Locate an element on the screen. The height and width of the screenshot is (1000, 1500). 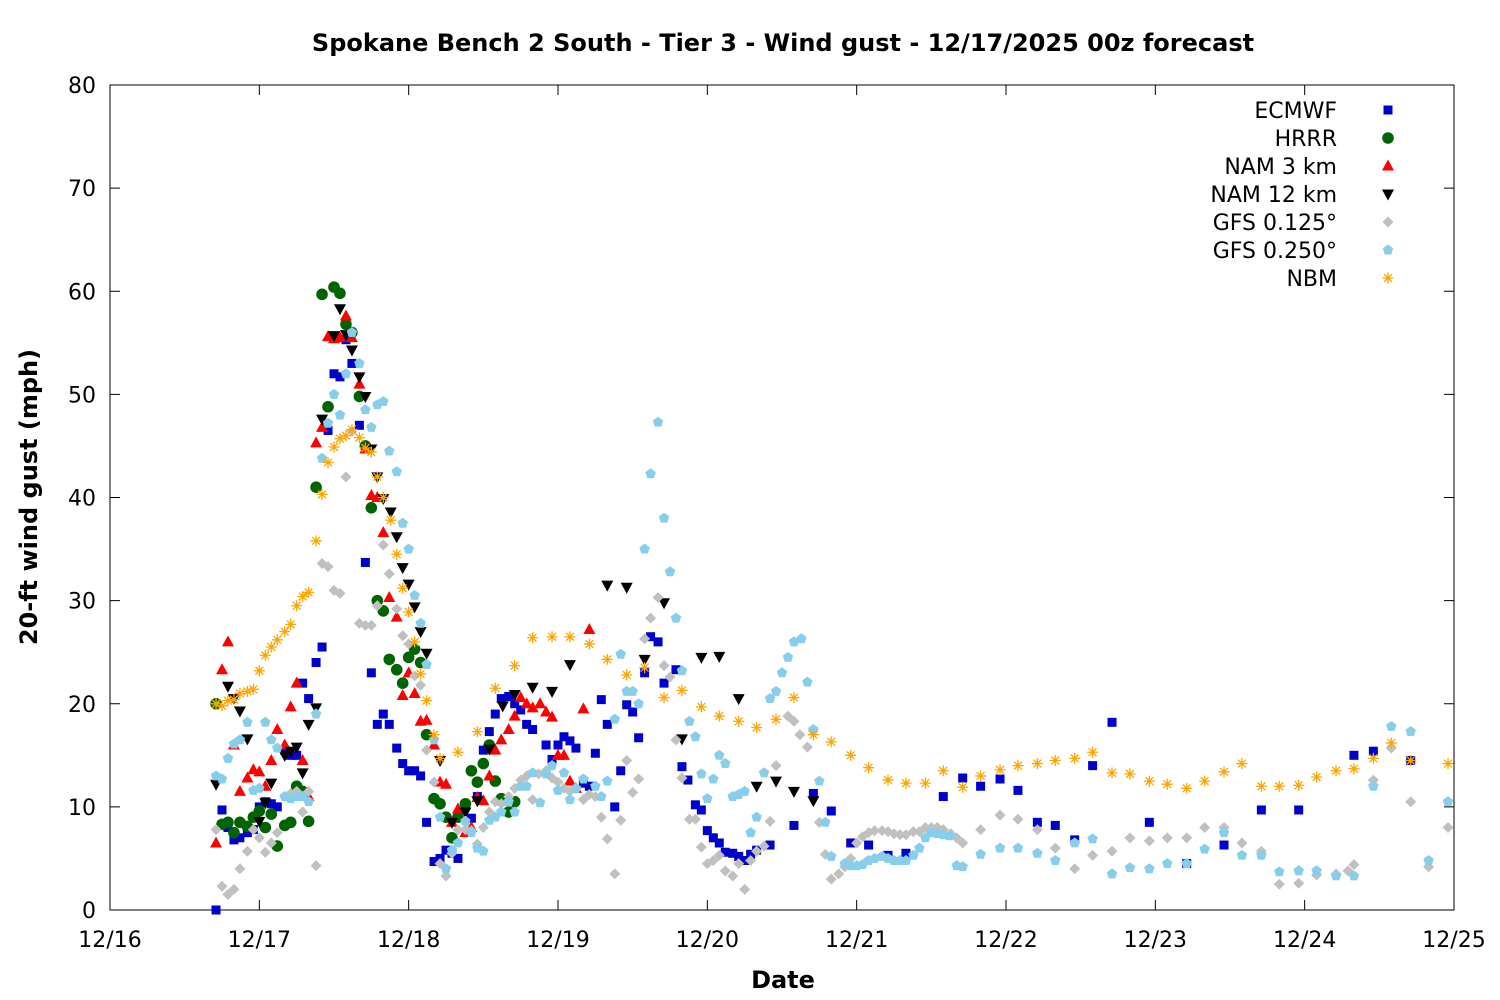
legend-label: NBM is located at coordinates (1311, 279).